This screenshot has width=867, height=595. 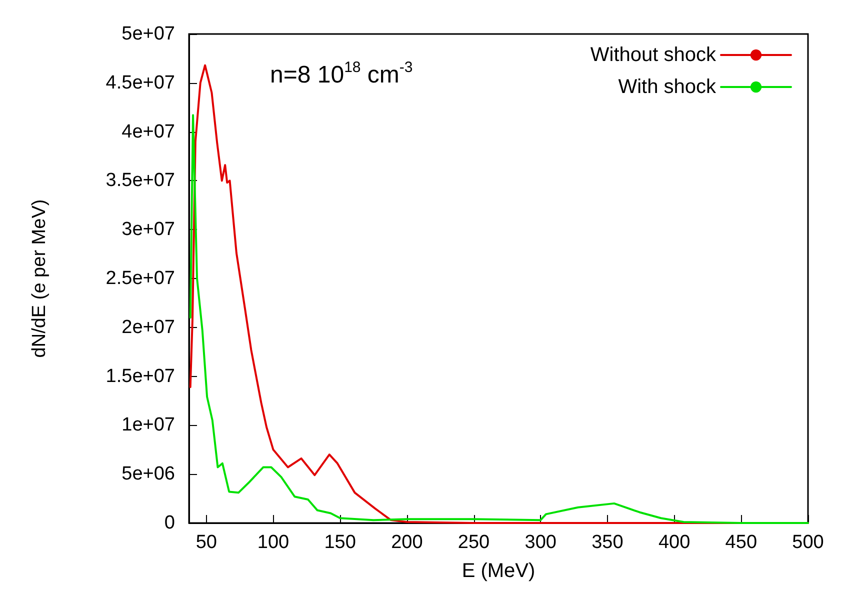 What do you see at coordinates (169, 523) in the screenshot?
I see `y-tick-label: 0` at bounding box center [169, 523].